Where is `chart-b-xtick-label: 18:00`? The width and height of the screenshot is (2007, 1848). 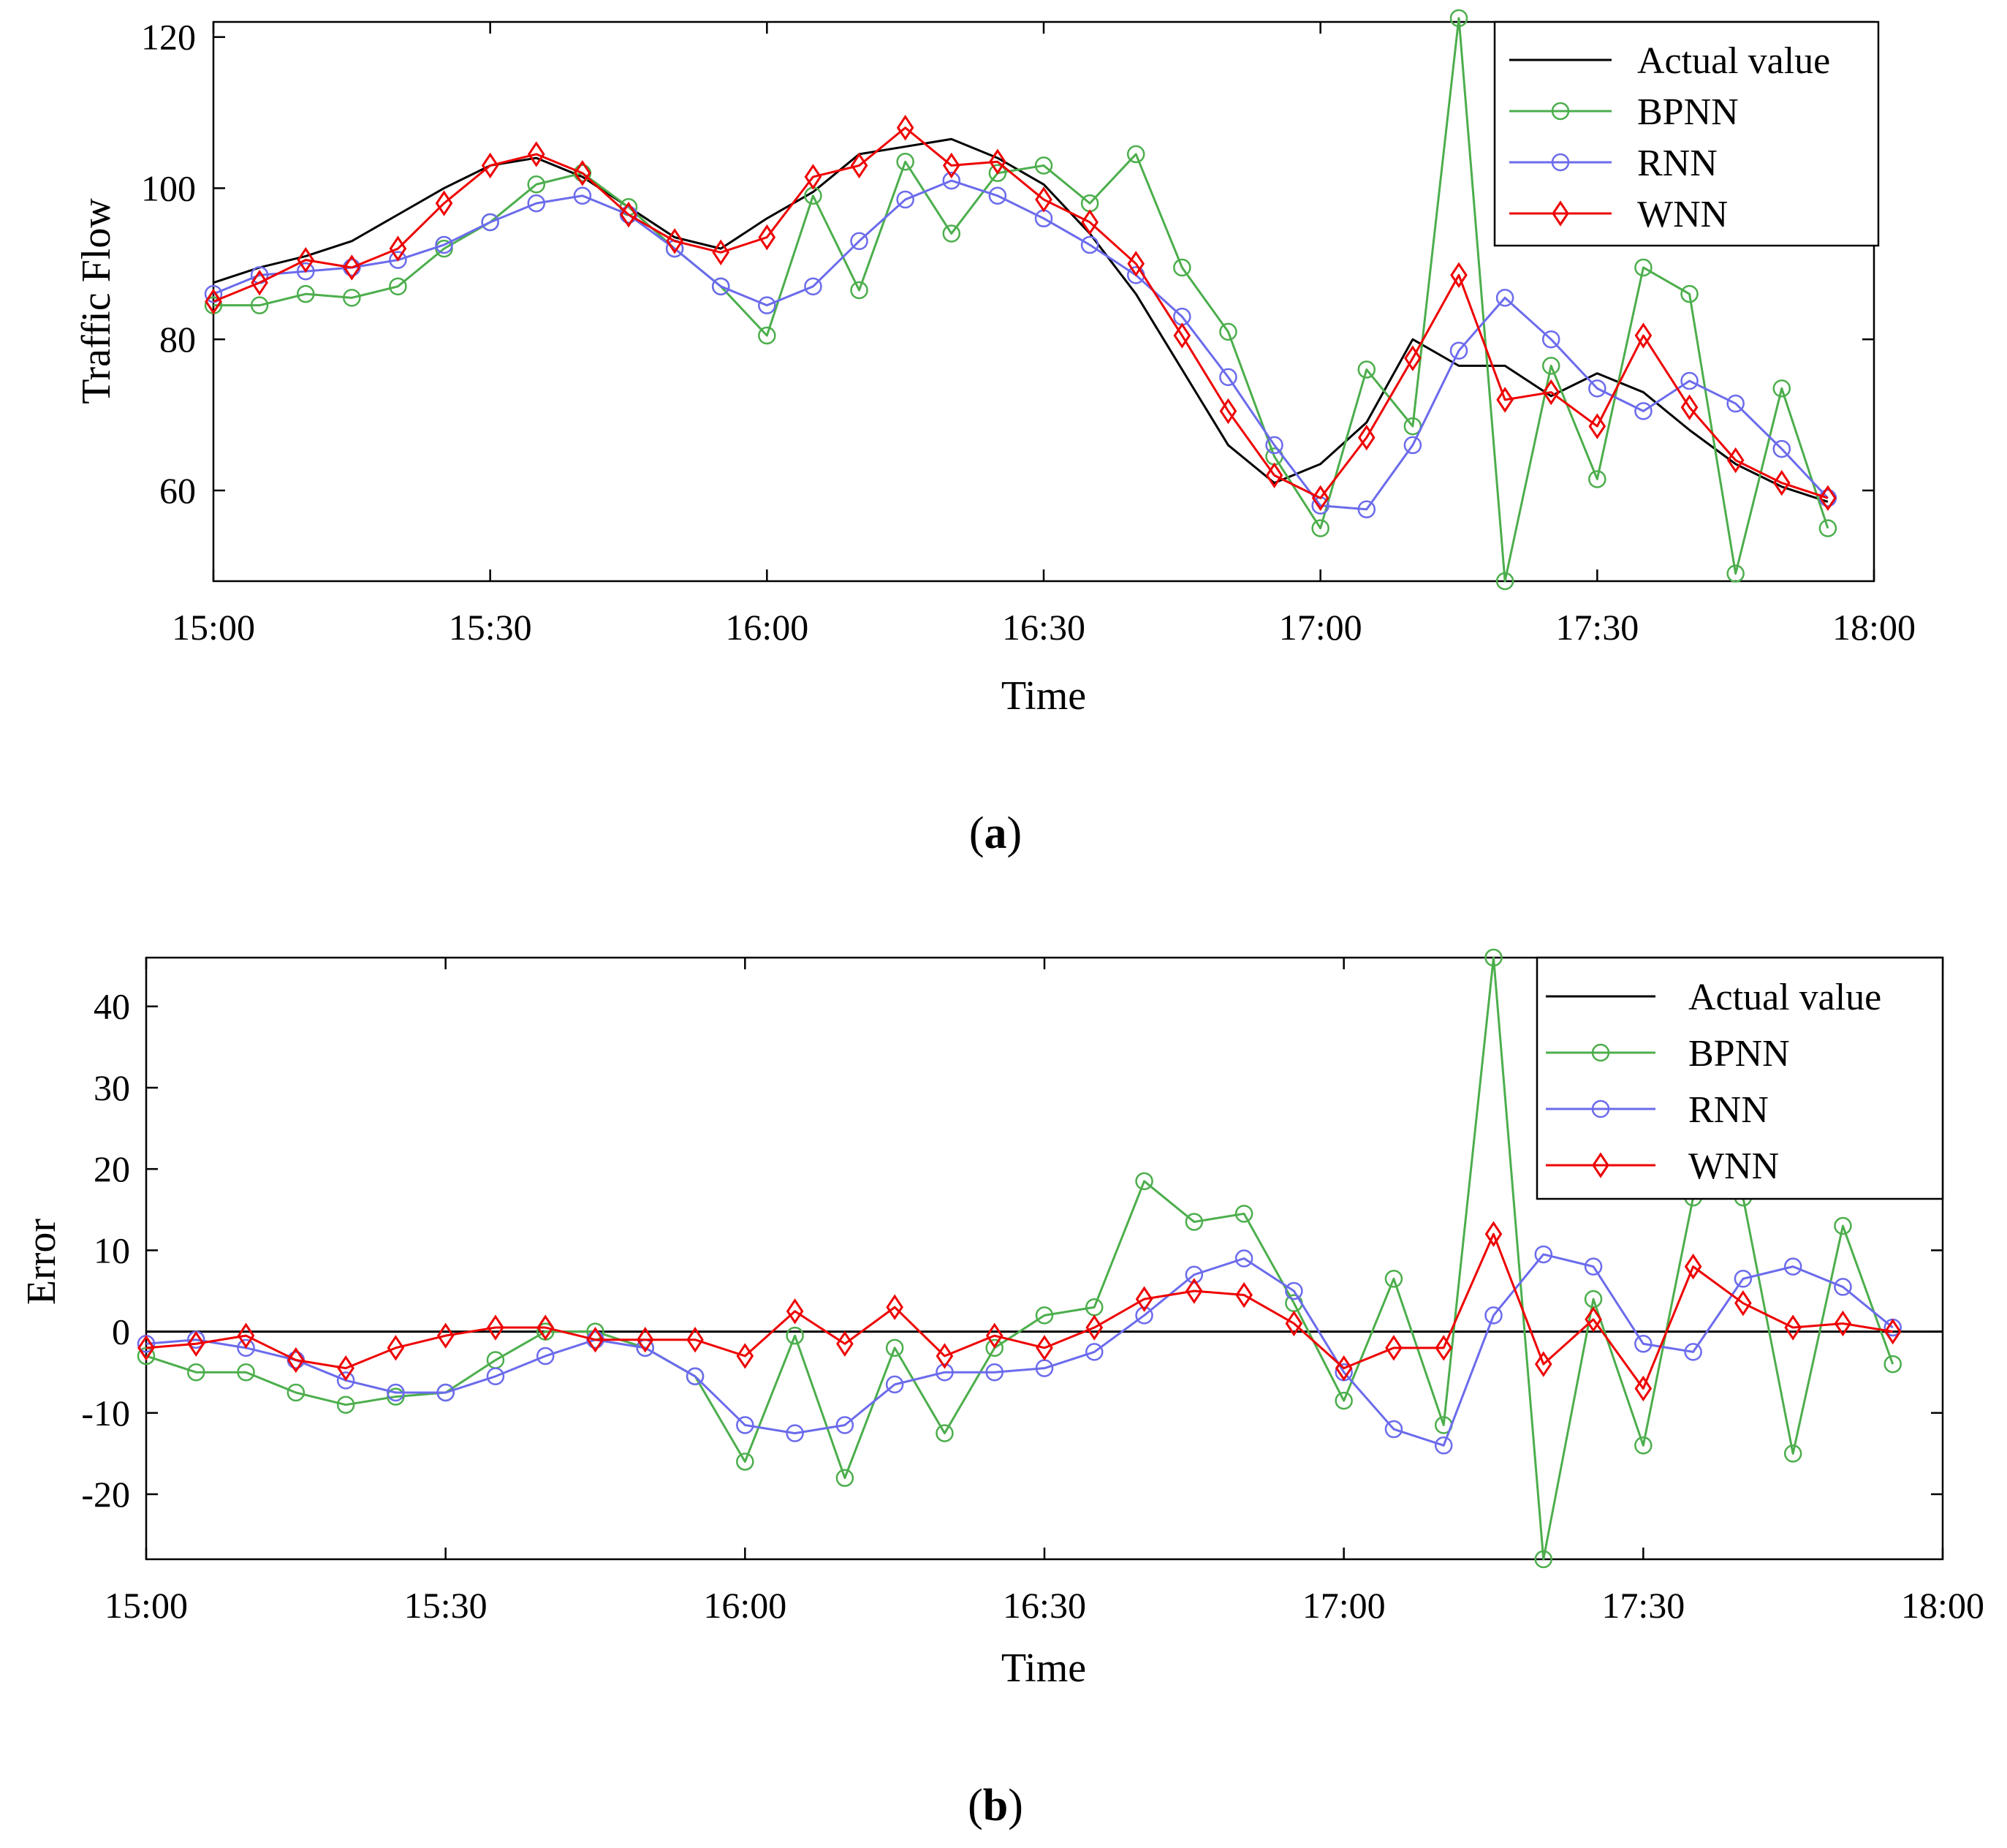
chart-b-xtick-label: 18:00 is located at coordinates (1942, 1606).